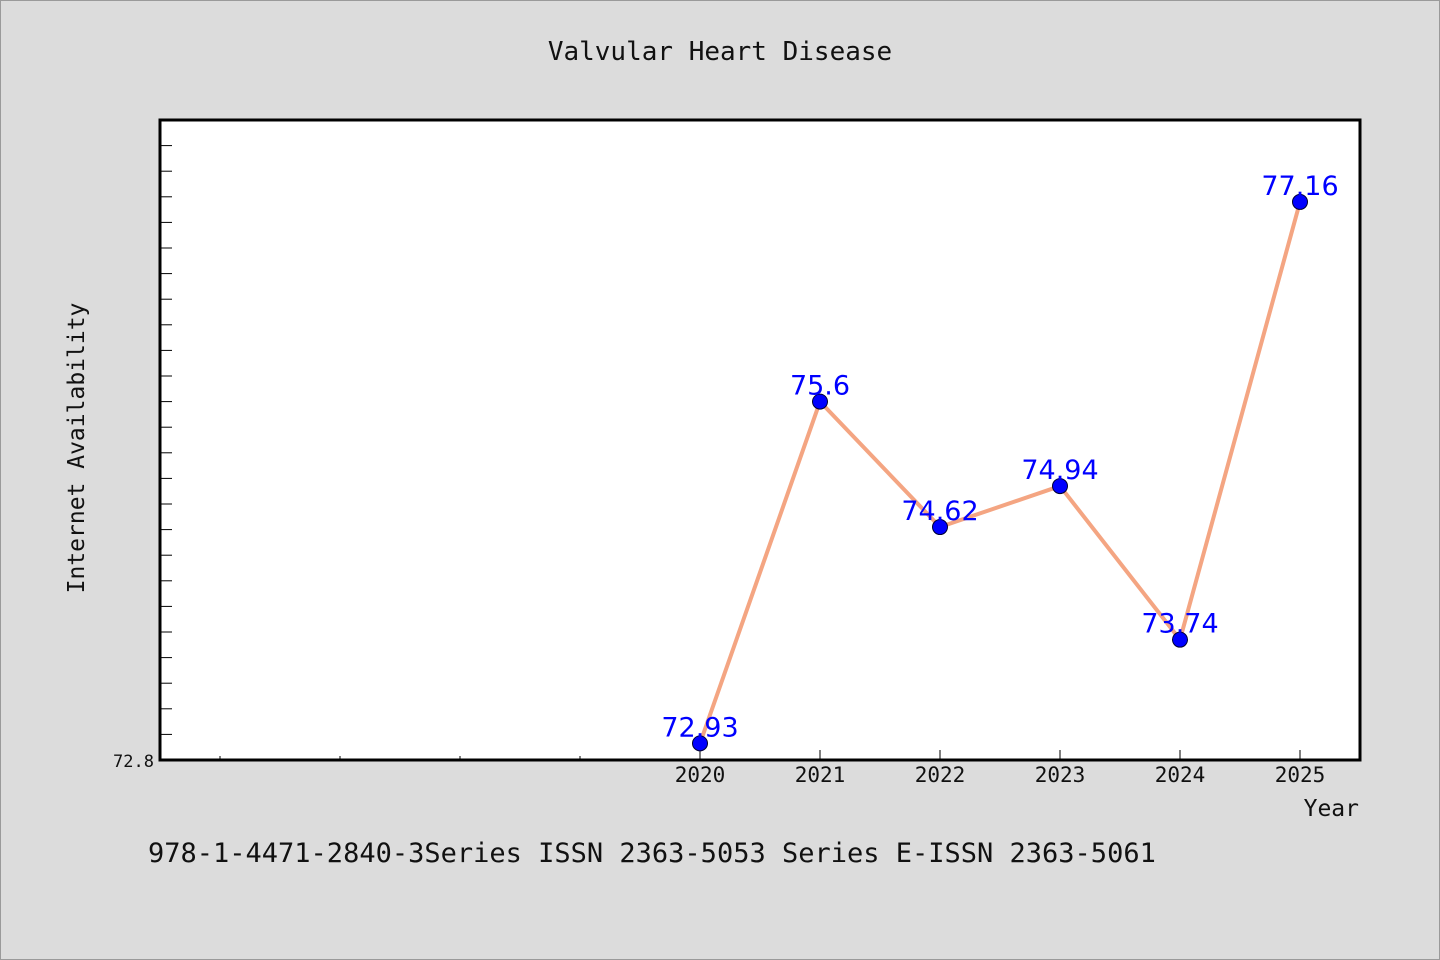 Image resolution: width=1440 pixels, height=960 pixels. I want to click on y-axis-label: Internet Availability, so click(77, 448).